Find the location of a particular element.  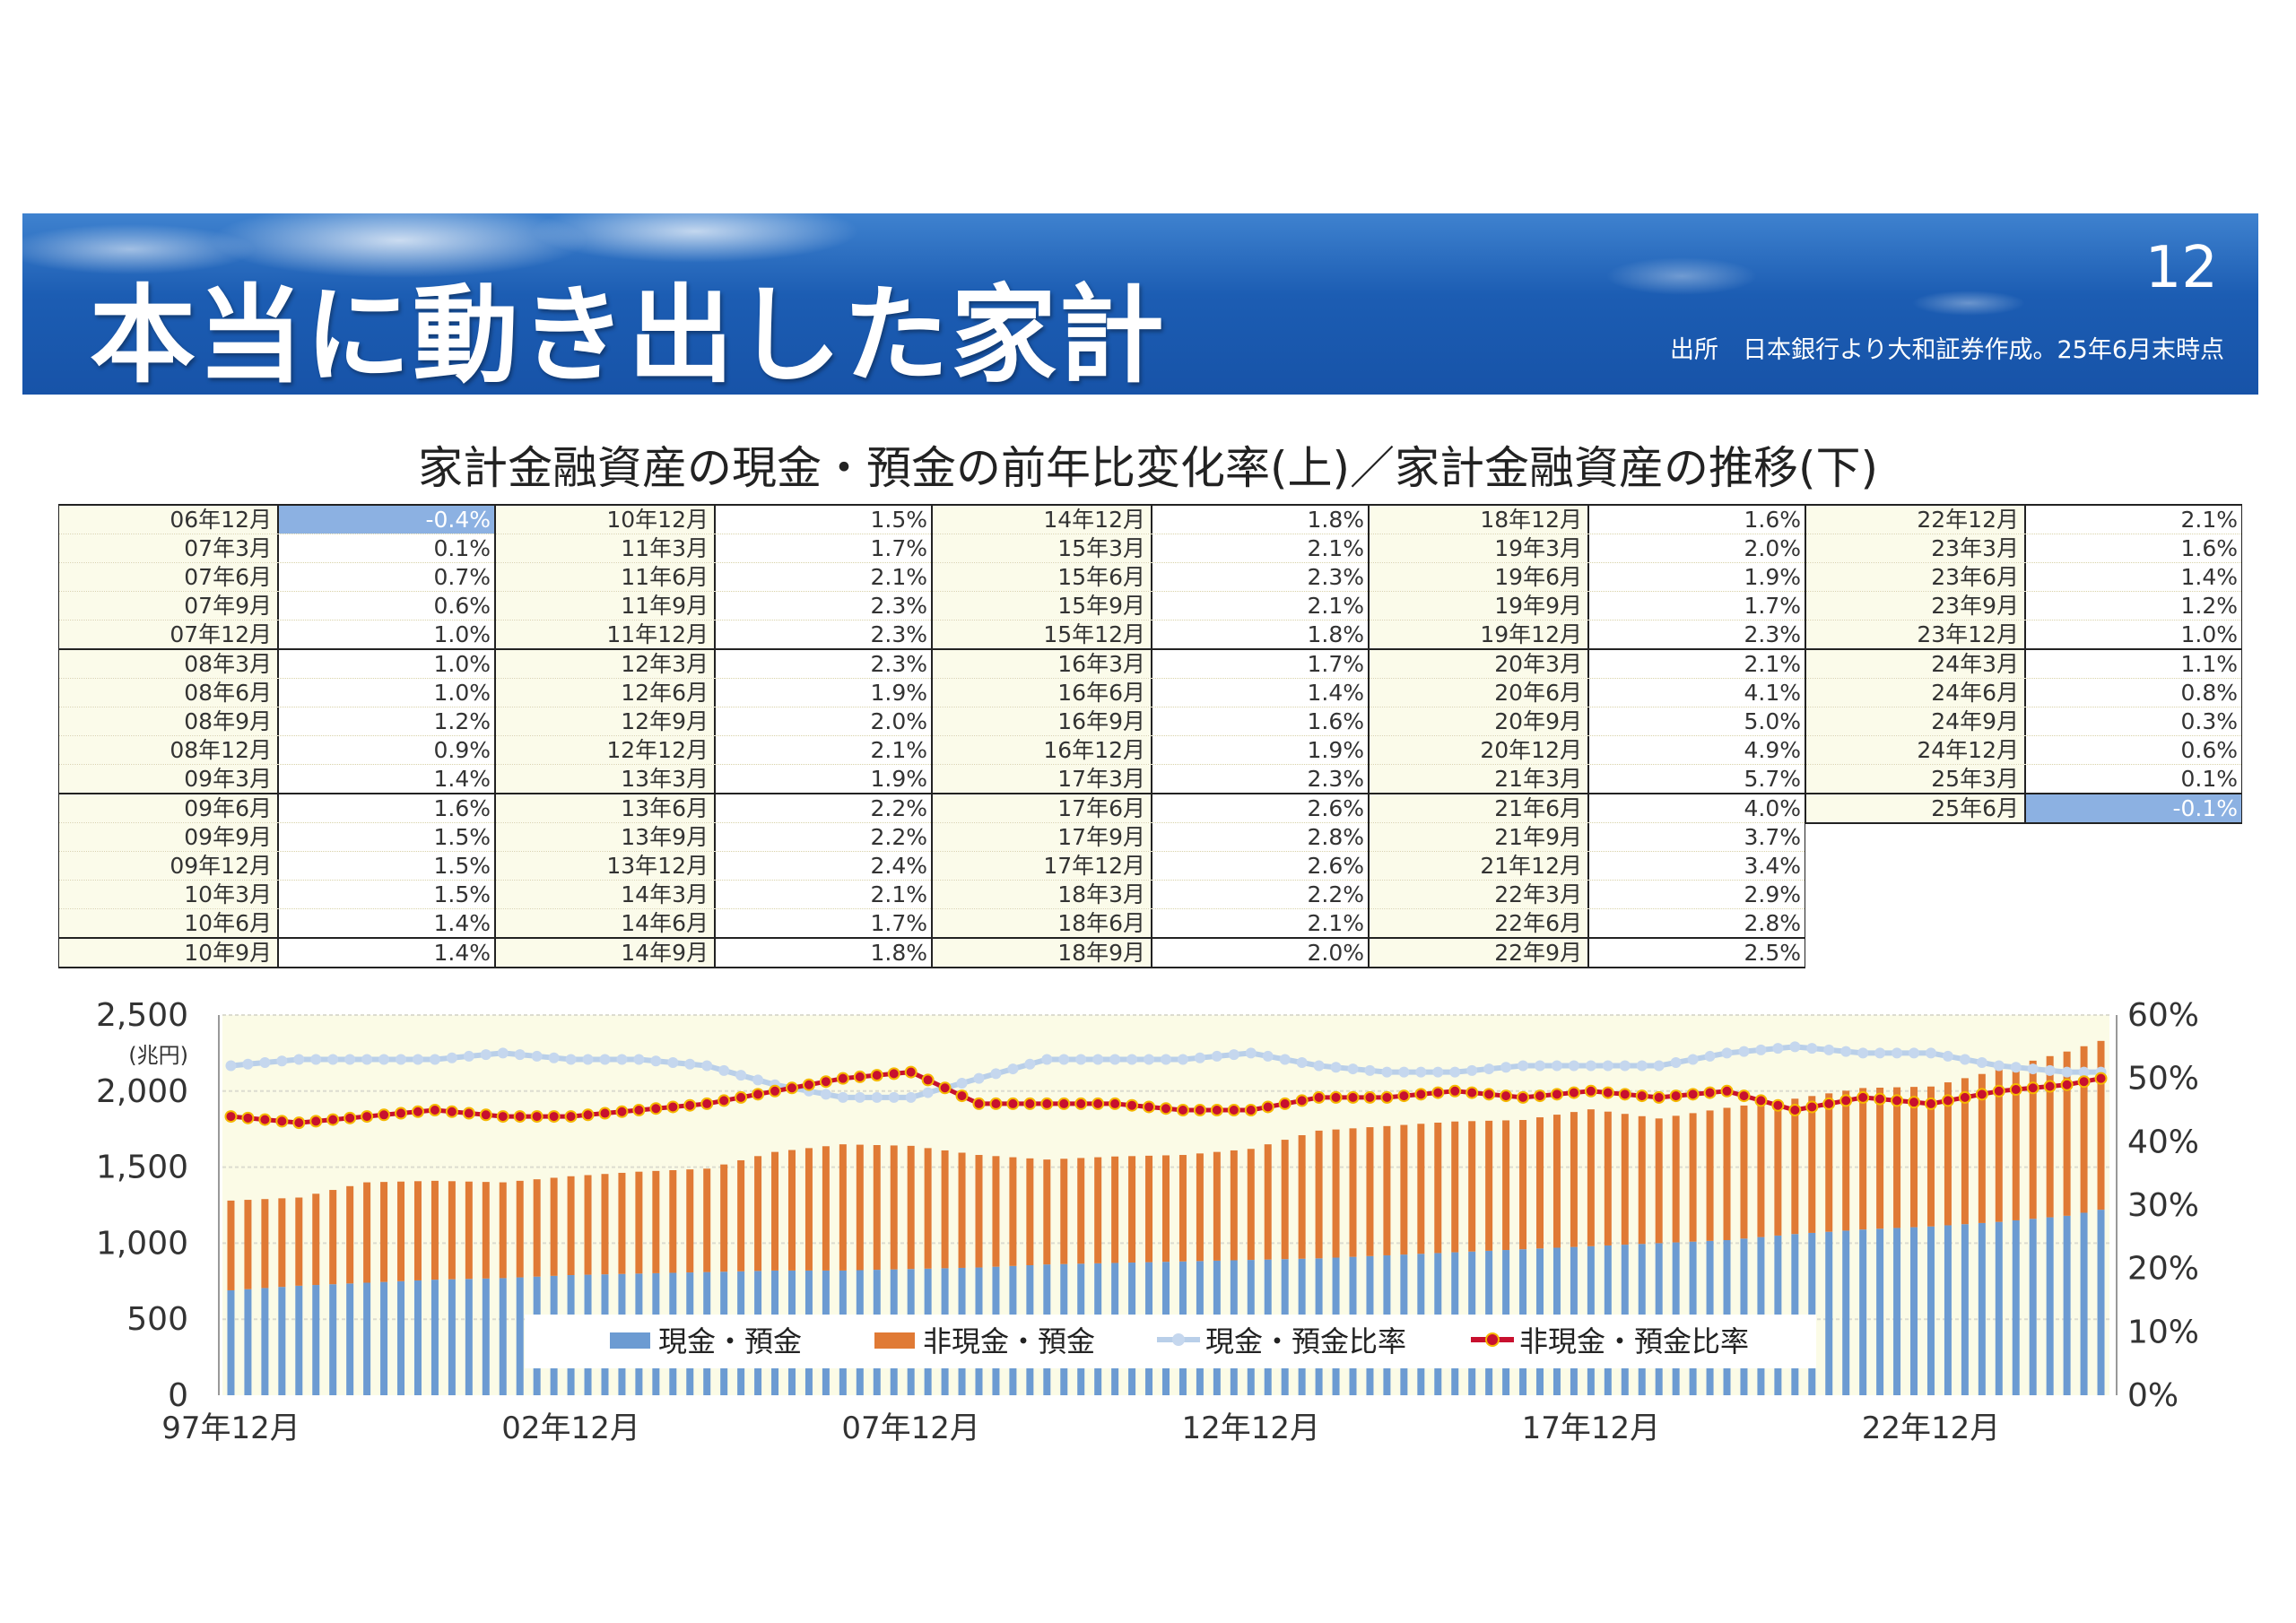

period-cell: 07年3月 is located at coordinates (169, 548).